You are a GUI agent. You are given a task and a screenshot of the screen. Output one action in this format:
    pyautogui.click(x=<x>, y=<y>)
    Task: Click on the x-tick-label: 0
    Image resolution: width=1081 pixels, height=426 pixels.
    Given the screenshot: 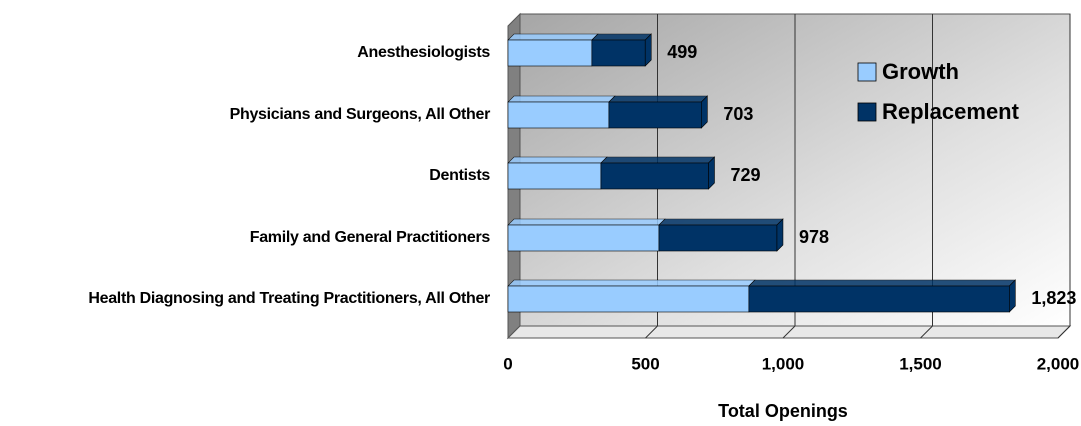 What is the action you would take?
    pyautogui.click(x=507, y=363)
    